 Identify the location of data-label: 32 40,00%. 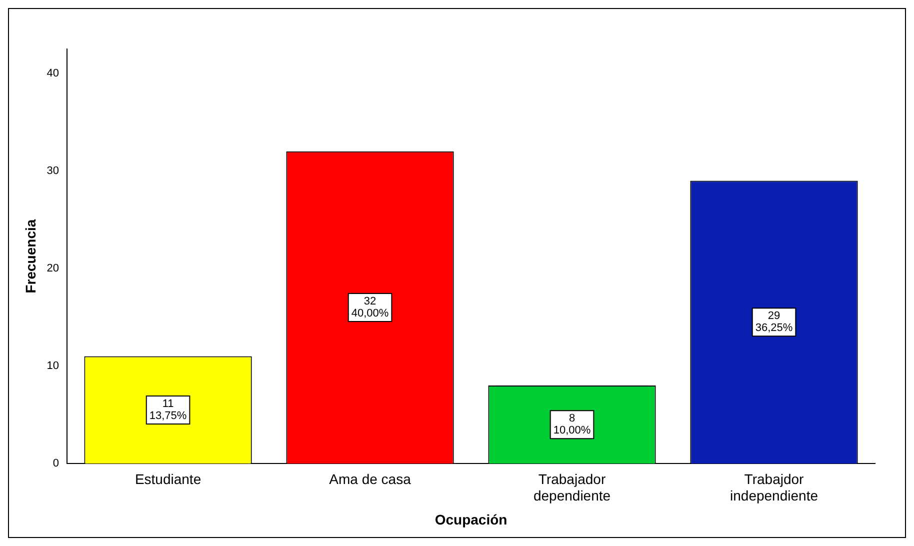
(370, 308).